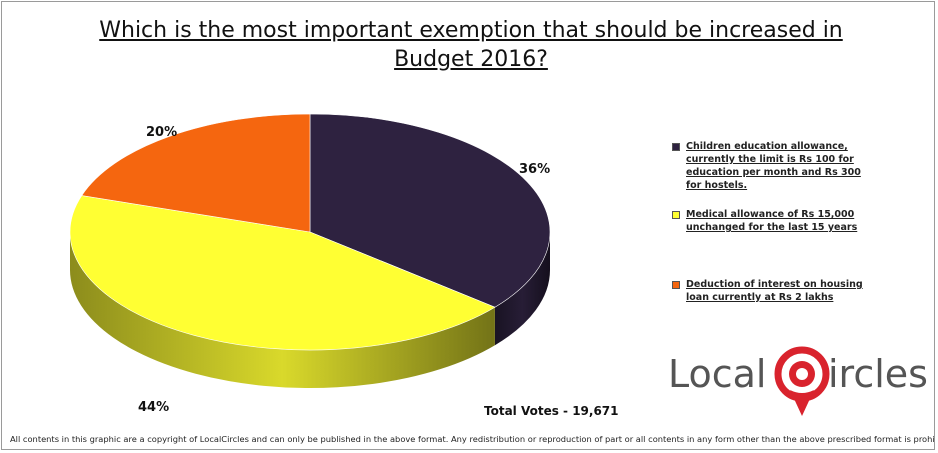 The image size is (938, 453). I want to click on logo-text-local: Local, so click(717, 374).